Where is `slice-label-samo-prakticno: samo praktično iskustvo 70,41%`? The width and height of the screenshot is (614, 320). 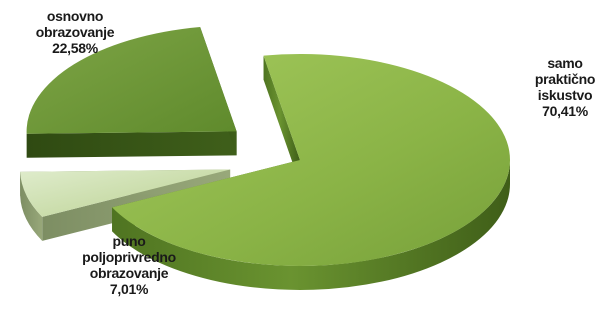
slice-label-samo-prakticno: samo praktično iskustvo 70,41% is located at coordinates (565, 87).